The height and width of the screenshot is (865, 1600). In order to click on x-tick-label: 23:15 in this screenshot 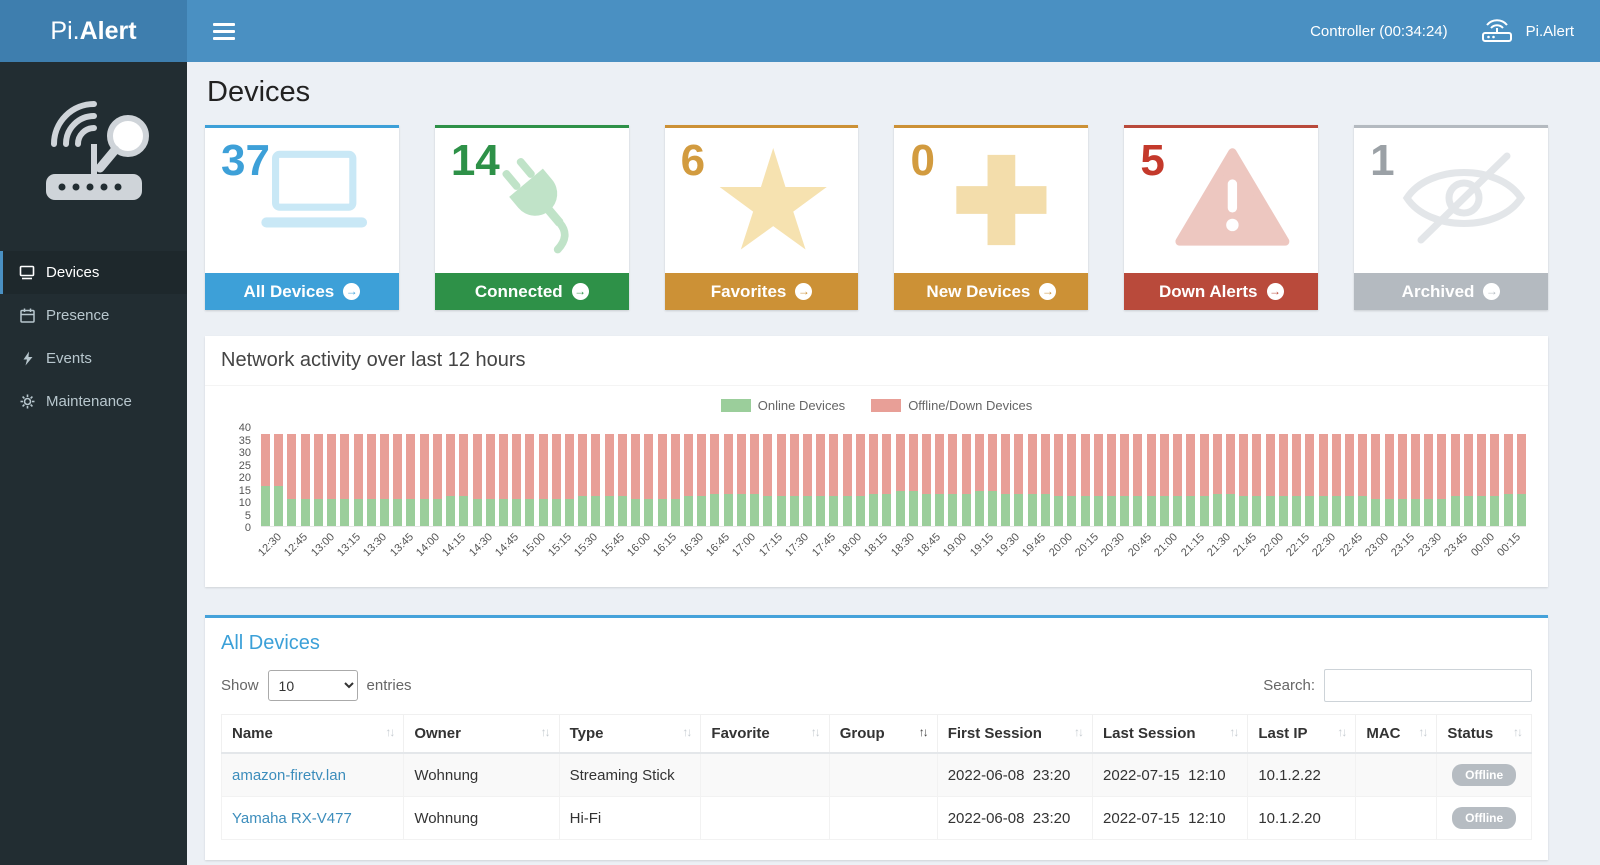, I will do `click(1403, 545)`.